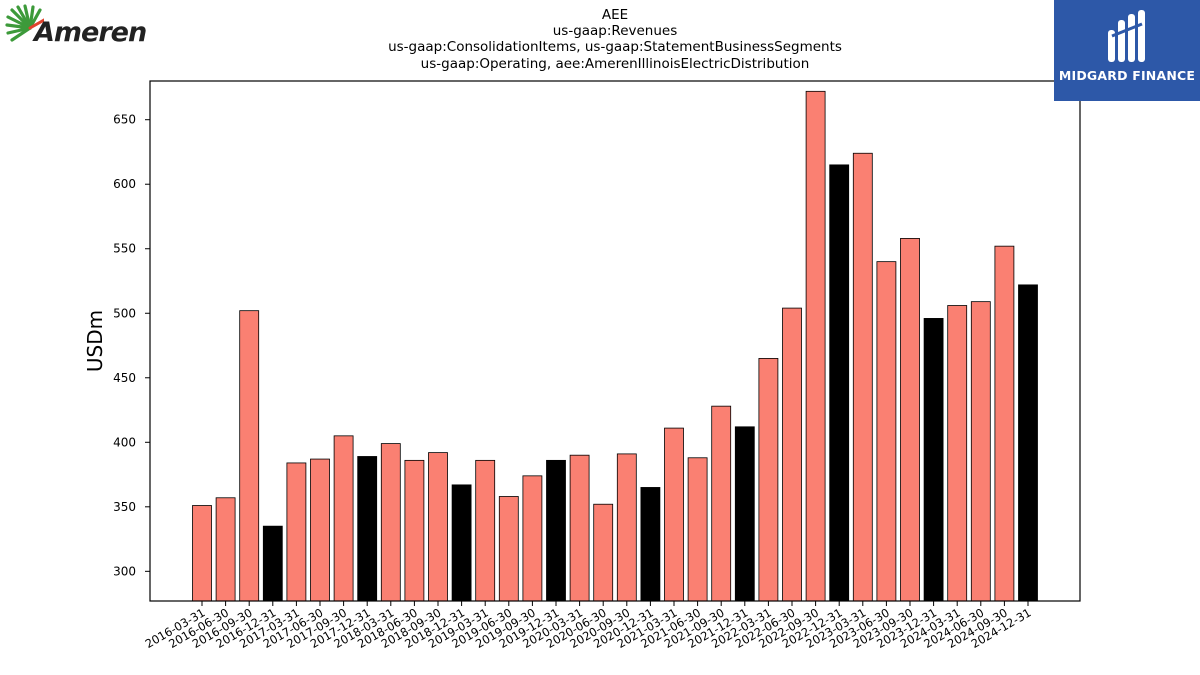  I want to click on y-tick-label: 500, so click(124, 313).